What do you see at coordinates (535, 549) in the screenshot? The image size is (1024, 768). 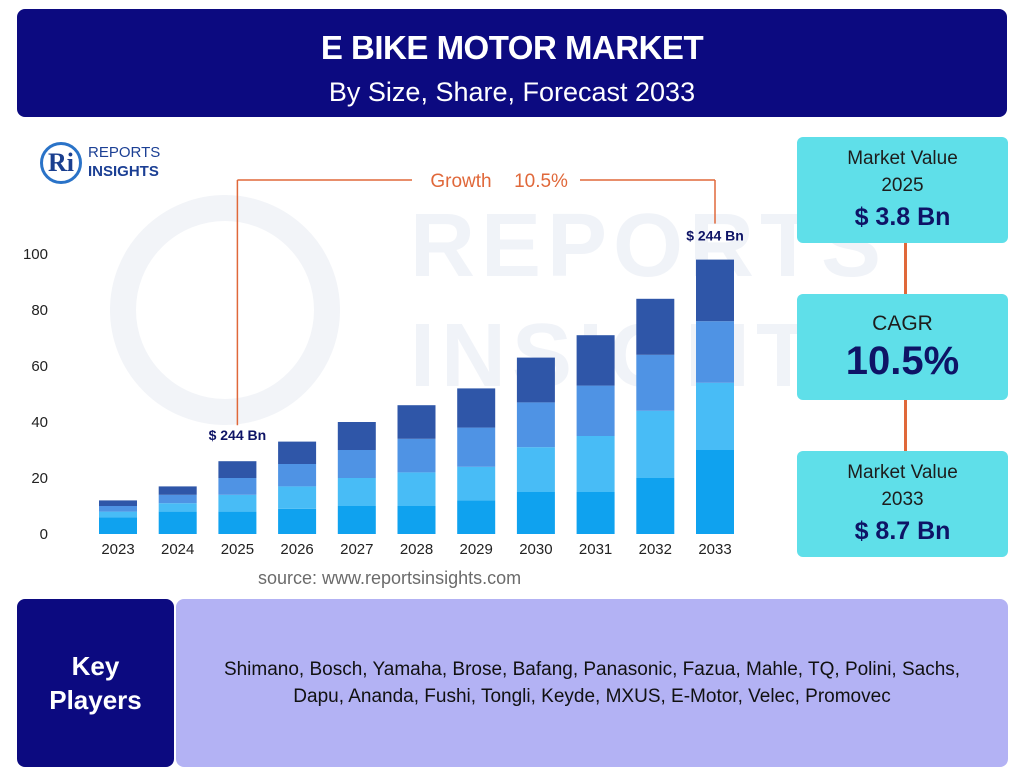 I see `x-tick-label: 2030` at bounding box center [535, 549].